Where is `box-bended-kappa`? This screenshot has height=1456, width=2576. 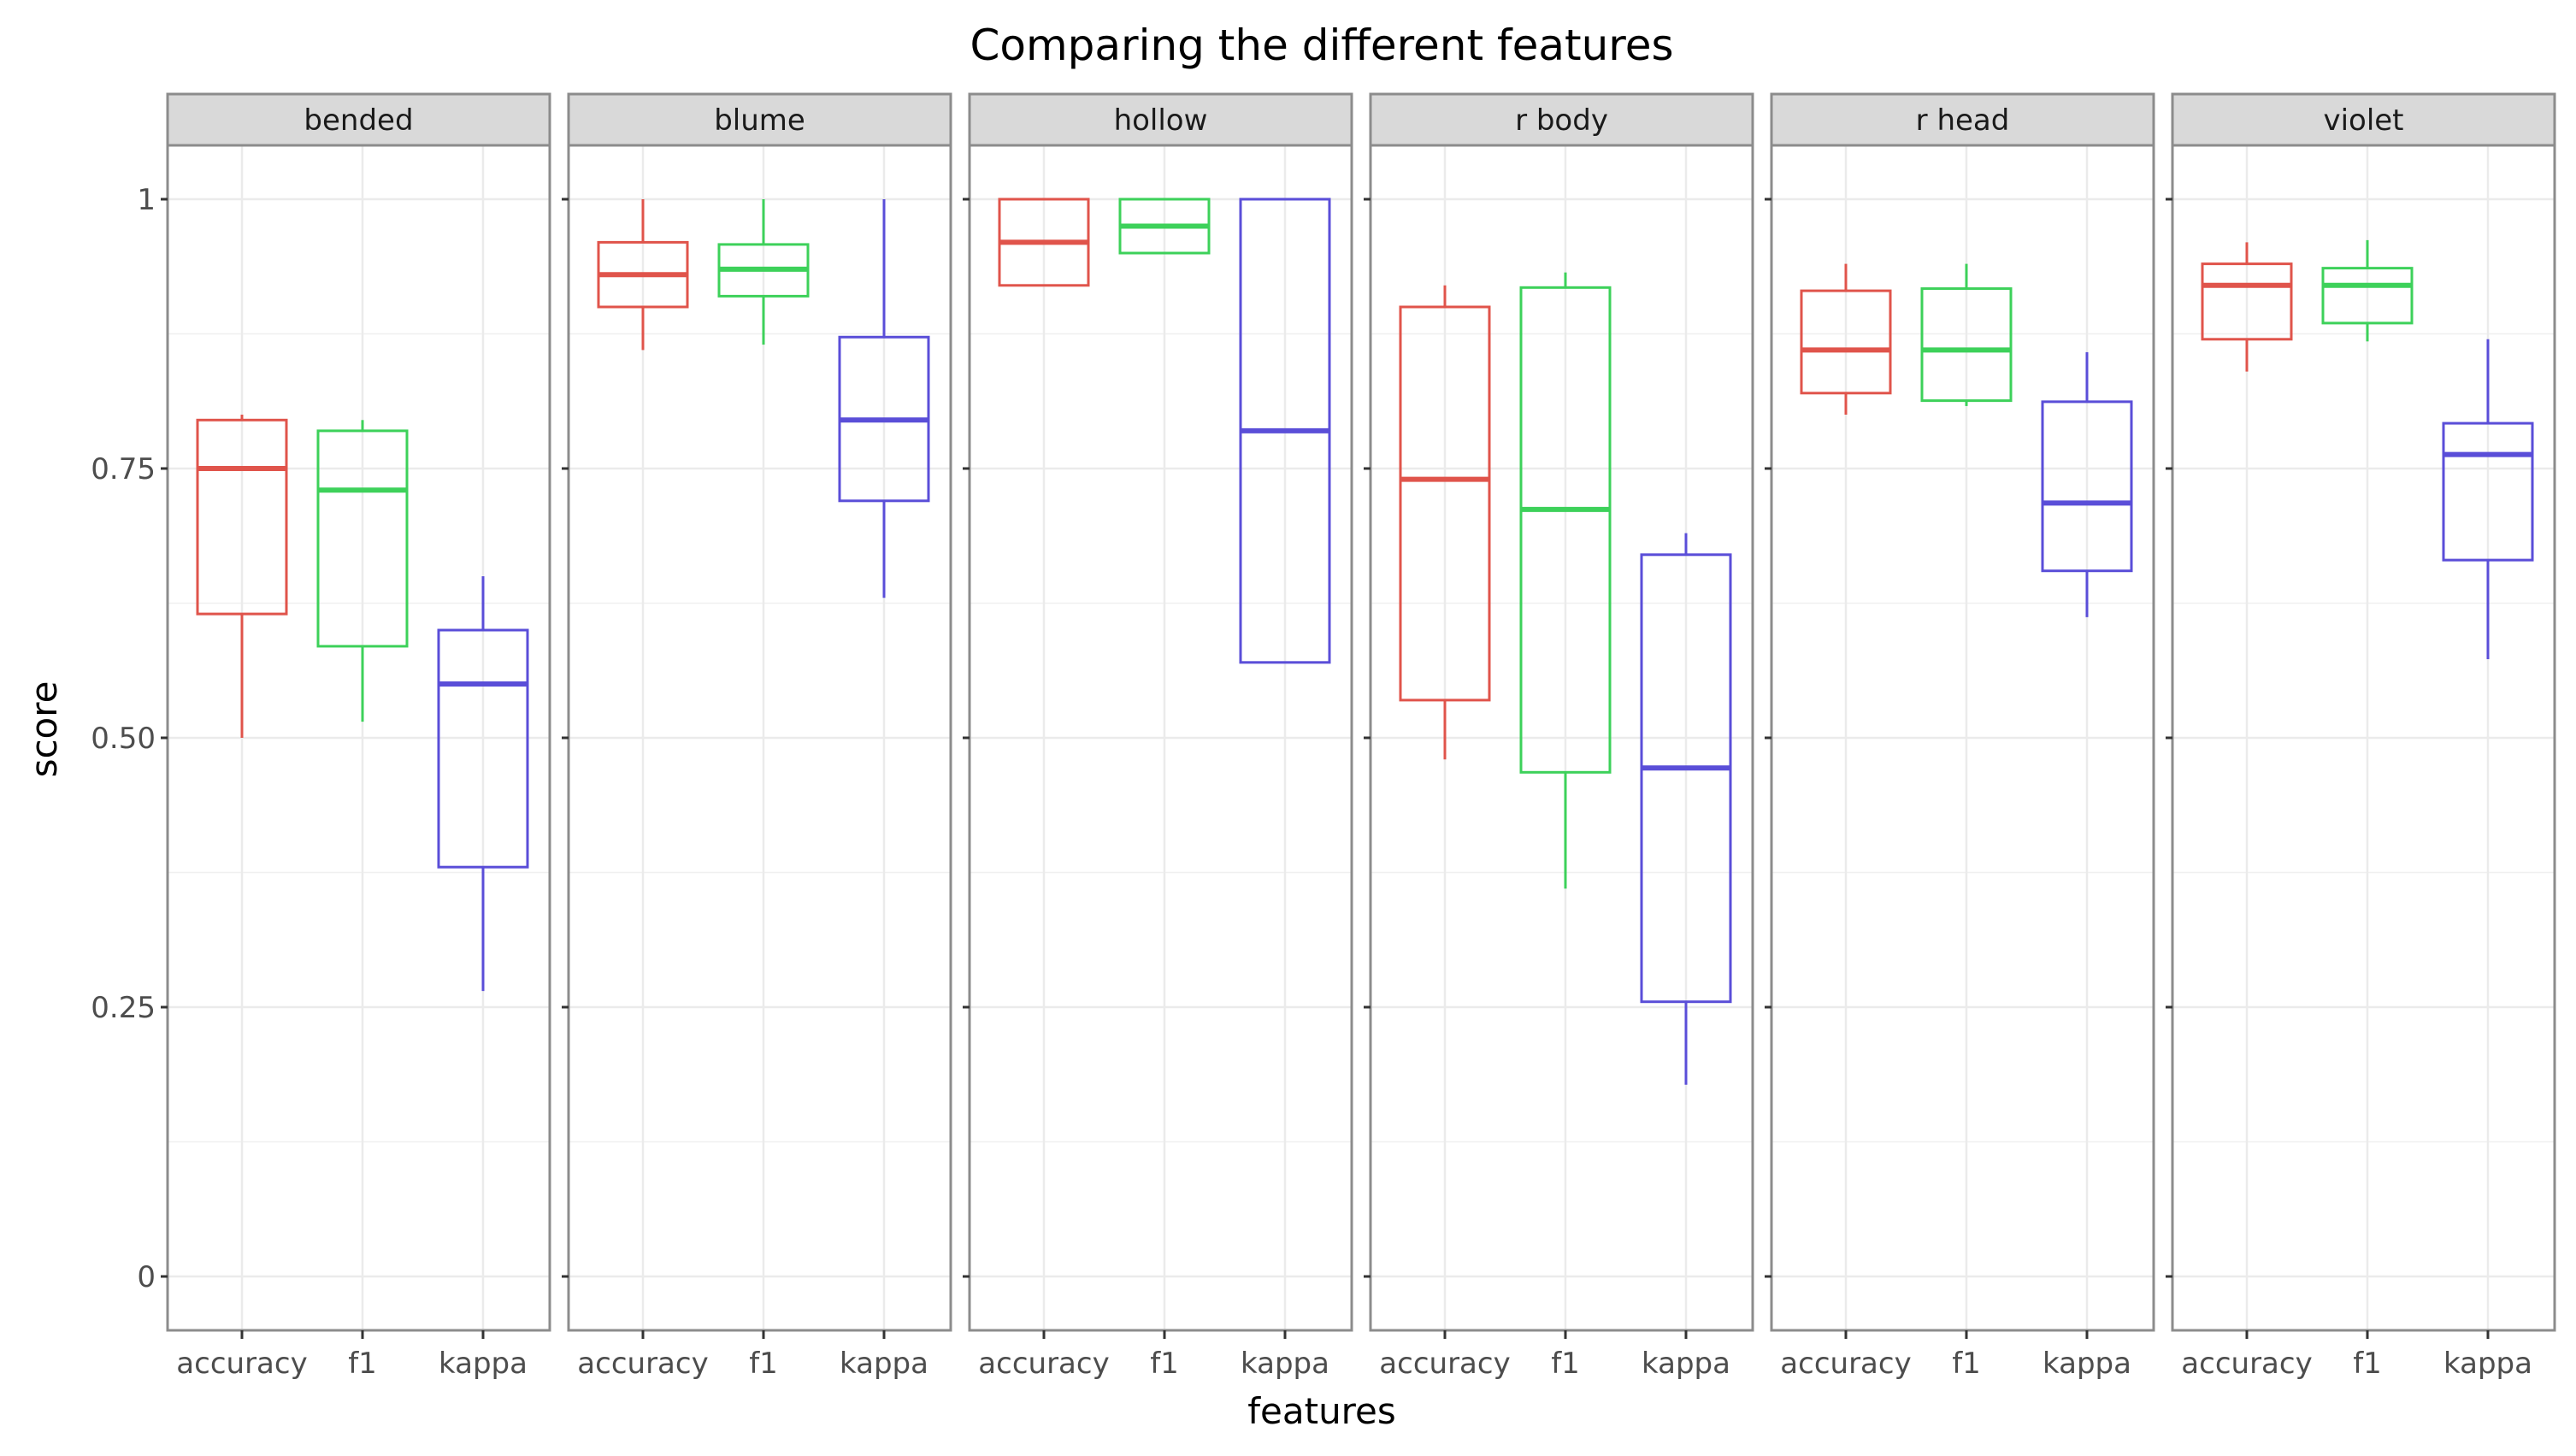 box-bended-kappa is located at coordinates (483, 749).